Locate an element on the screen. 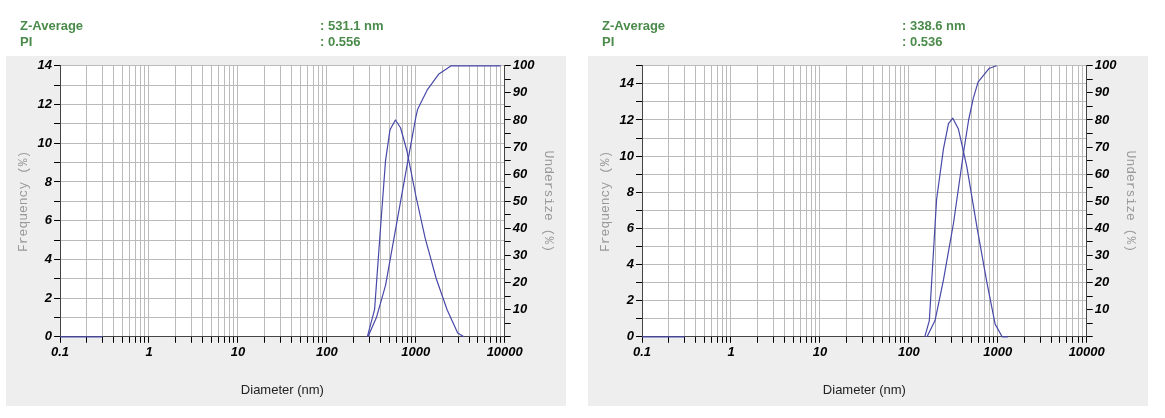 The width and height of the screenshot is (1165, 418). text: : 0.536 is located at coordinates (922, 42).